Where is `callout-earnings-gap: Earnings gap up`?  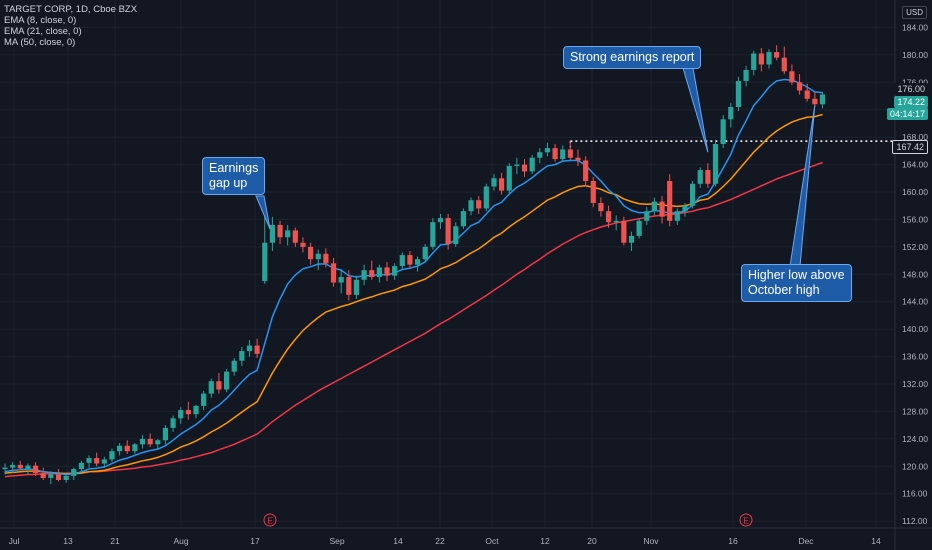 callout-earnings-gap: Earnings gap up is located at coordinates (234, 176).